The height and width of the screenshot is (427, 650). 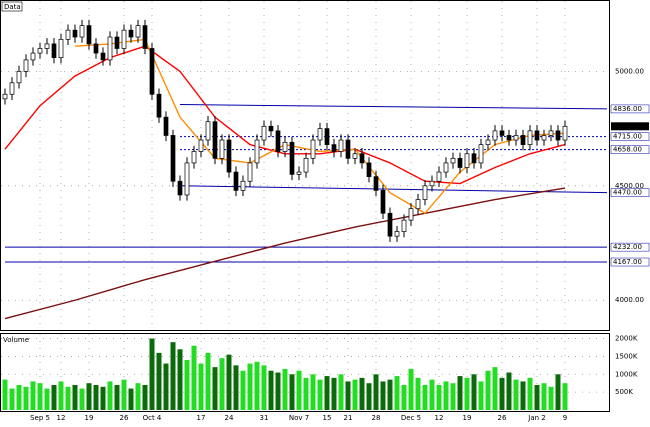 What do you see at coordinates (264, 418) in the screenshot?
I see `x-tick-label: 31` at bounding box center [264, 418].